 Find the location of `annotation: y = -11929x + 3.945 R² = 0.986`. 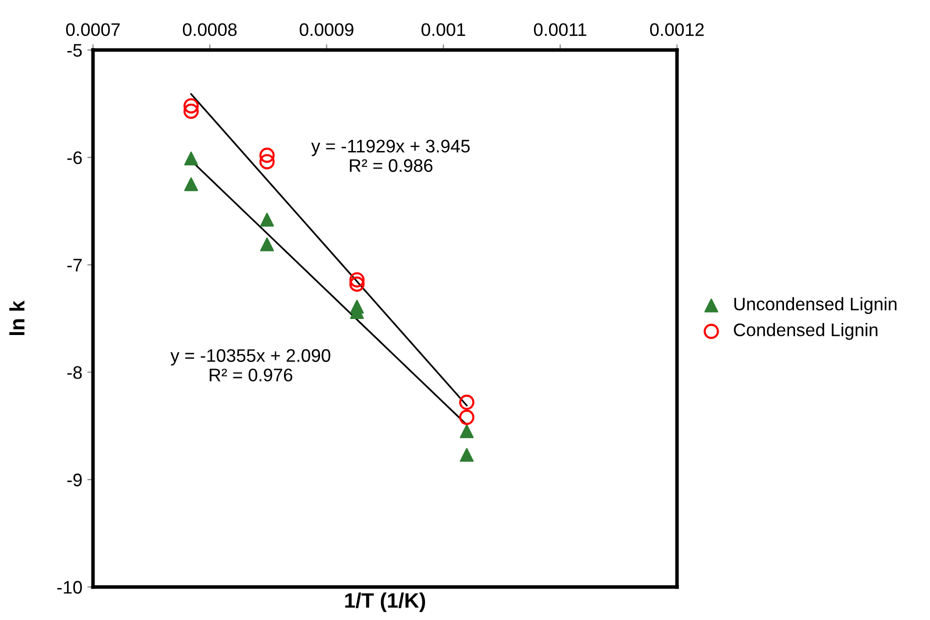

annotation: y = -11929x + 3.945 R² = 0.986 is located at coordinates (390, 156).